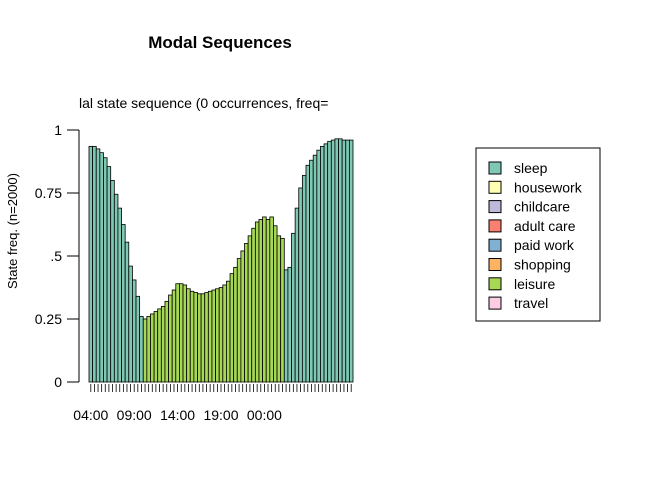 This screenshot has width=672, height=480. I want to click on legend-label-1: housework, so click(548, 187).